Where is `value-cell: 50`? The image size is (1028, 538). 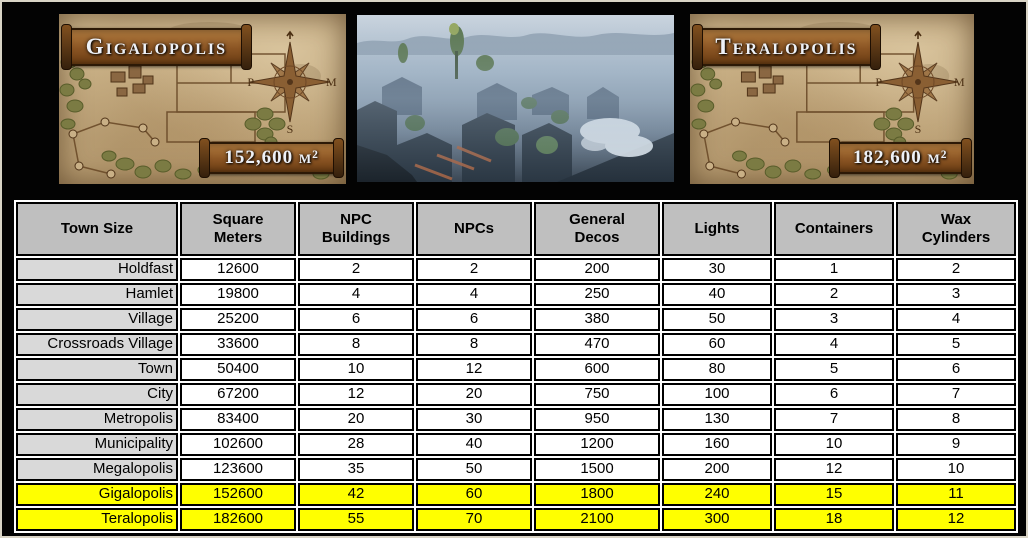 value-cell: 50 is located at coordinates (474, 469).